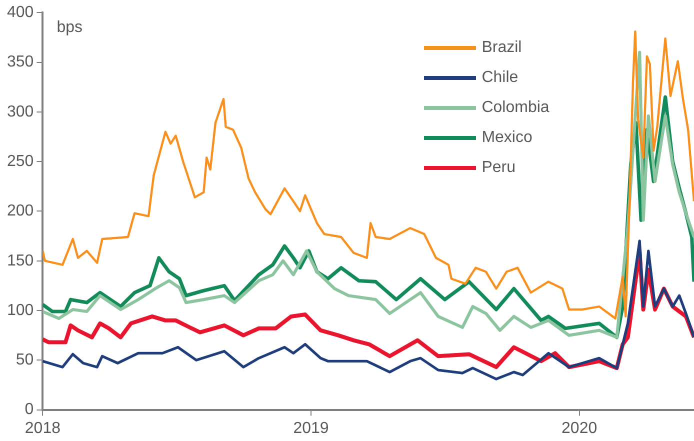 This screenshot has width=694, height=441. What do you see at coordinates (20, 261) in the screenshot?
I see `y-tick-label: 150` at bounding box center [20, 261].